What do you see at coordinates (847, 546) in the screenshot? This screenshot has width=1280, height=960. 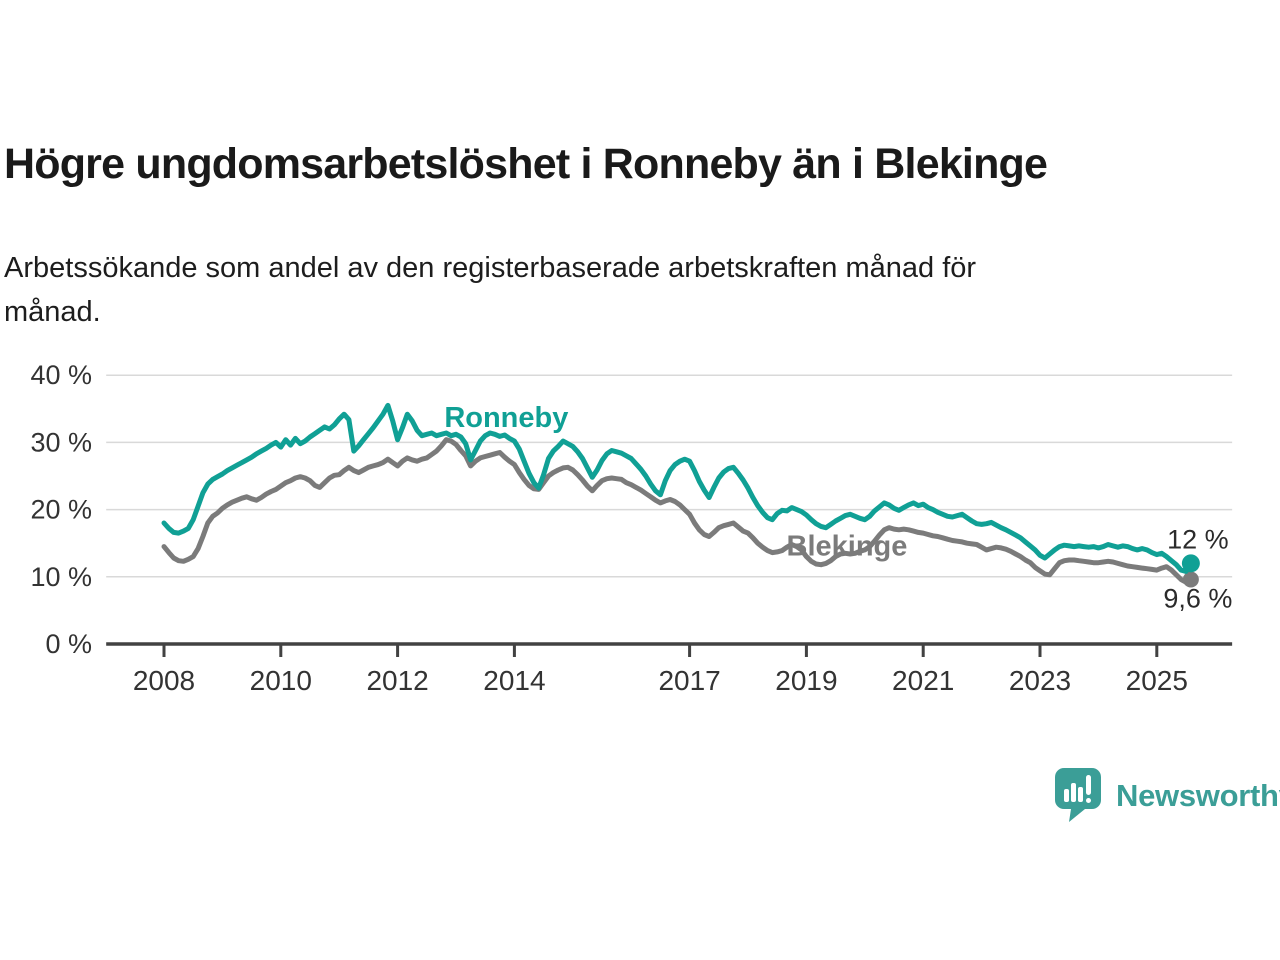 I see `blekinge-series-label: Blekinge` at bounding box center [847, 546].